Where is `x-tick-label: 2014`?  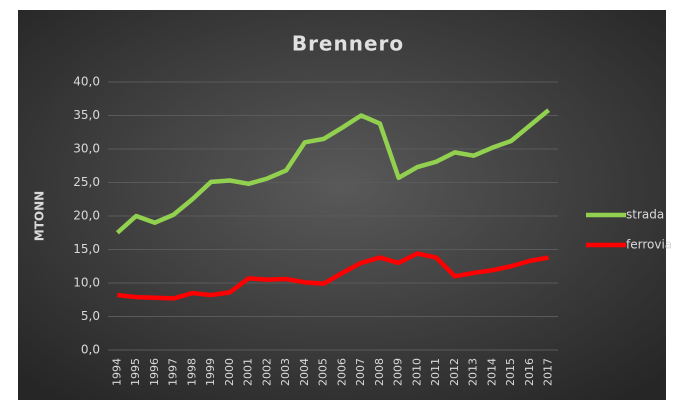 x-tick-label: 2014 is located at coordinates (491, 372).